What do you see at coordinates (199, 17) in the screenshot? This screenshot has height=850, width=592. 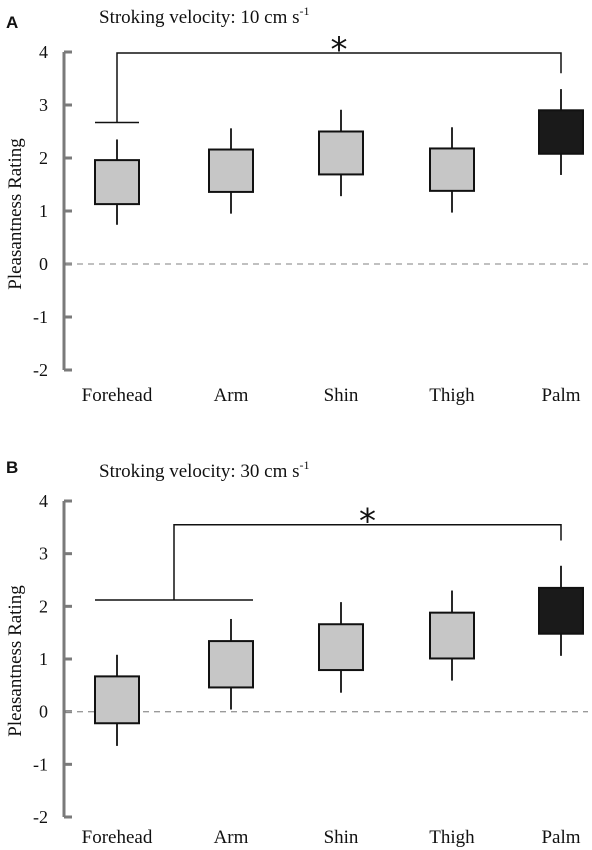 I see `chart-title-main: Stroking velocity: 10 cm s` at bounding box center [199, 17].